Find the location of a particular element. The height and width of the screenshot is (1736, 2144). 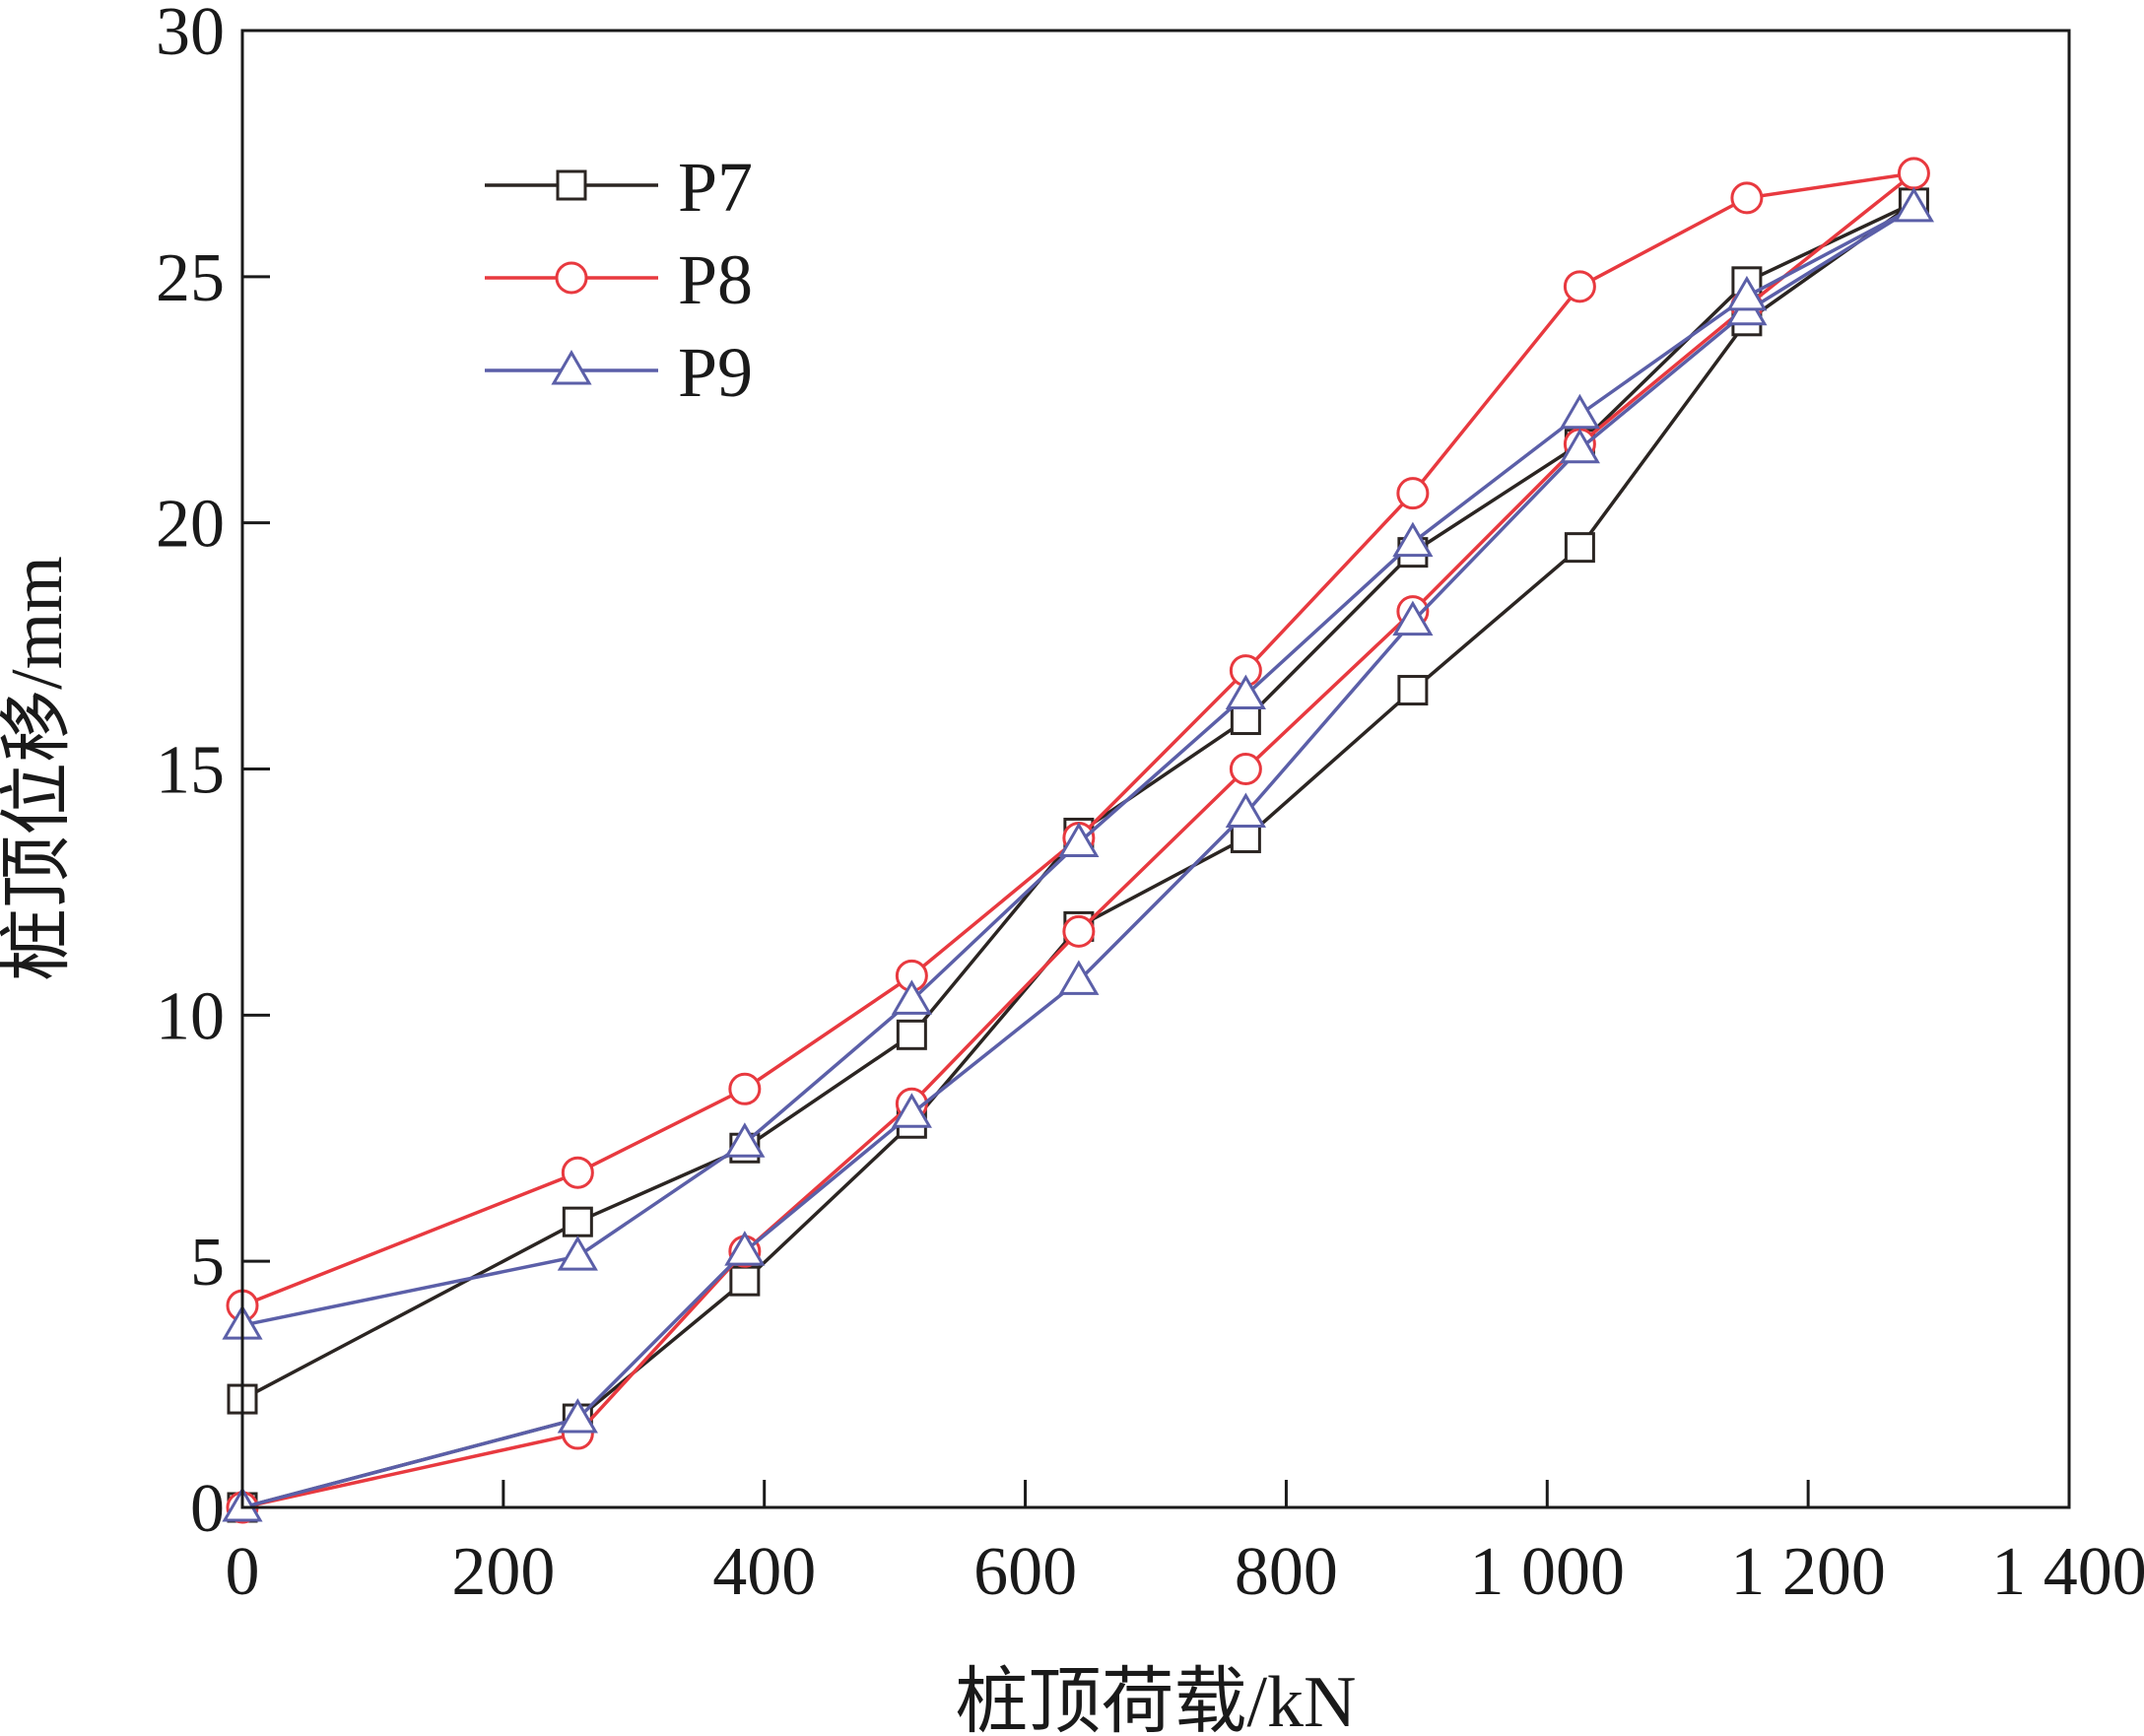

x-axis-label: 桩顶荷载/kN is located at coordinates (1156, 1699).